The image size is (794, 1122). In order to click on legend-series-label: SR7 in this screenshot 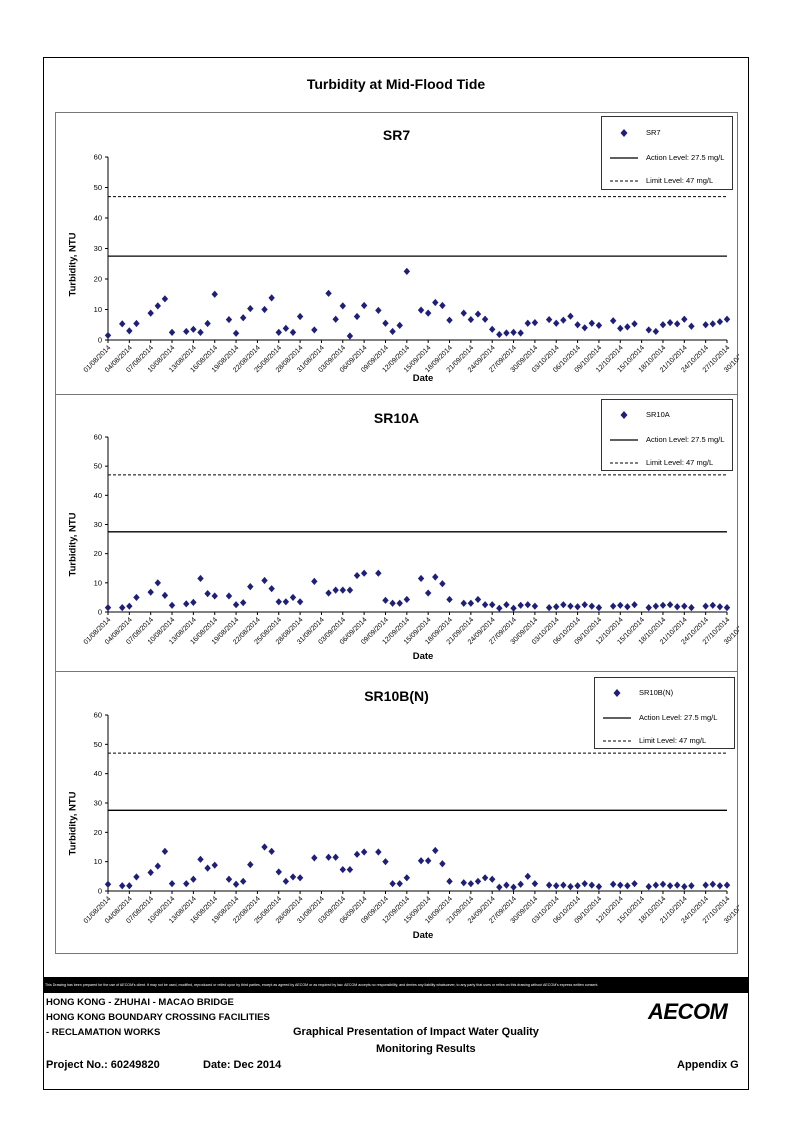, I will do `click(653, 132)`.